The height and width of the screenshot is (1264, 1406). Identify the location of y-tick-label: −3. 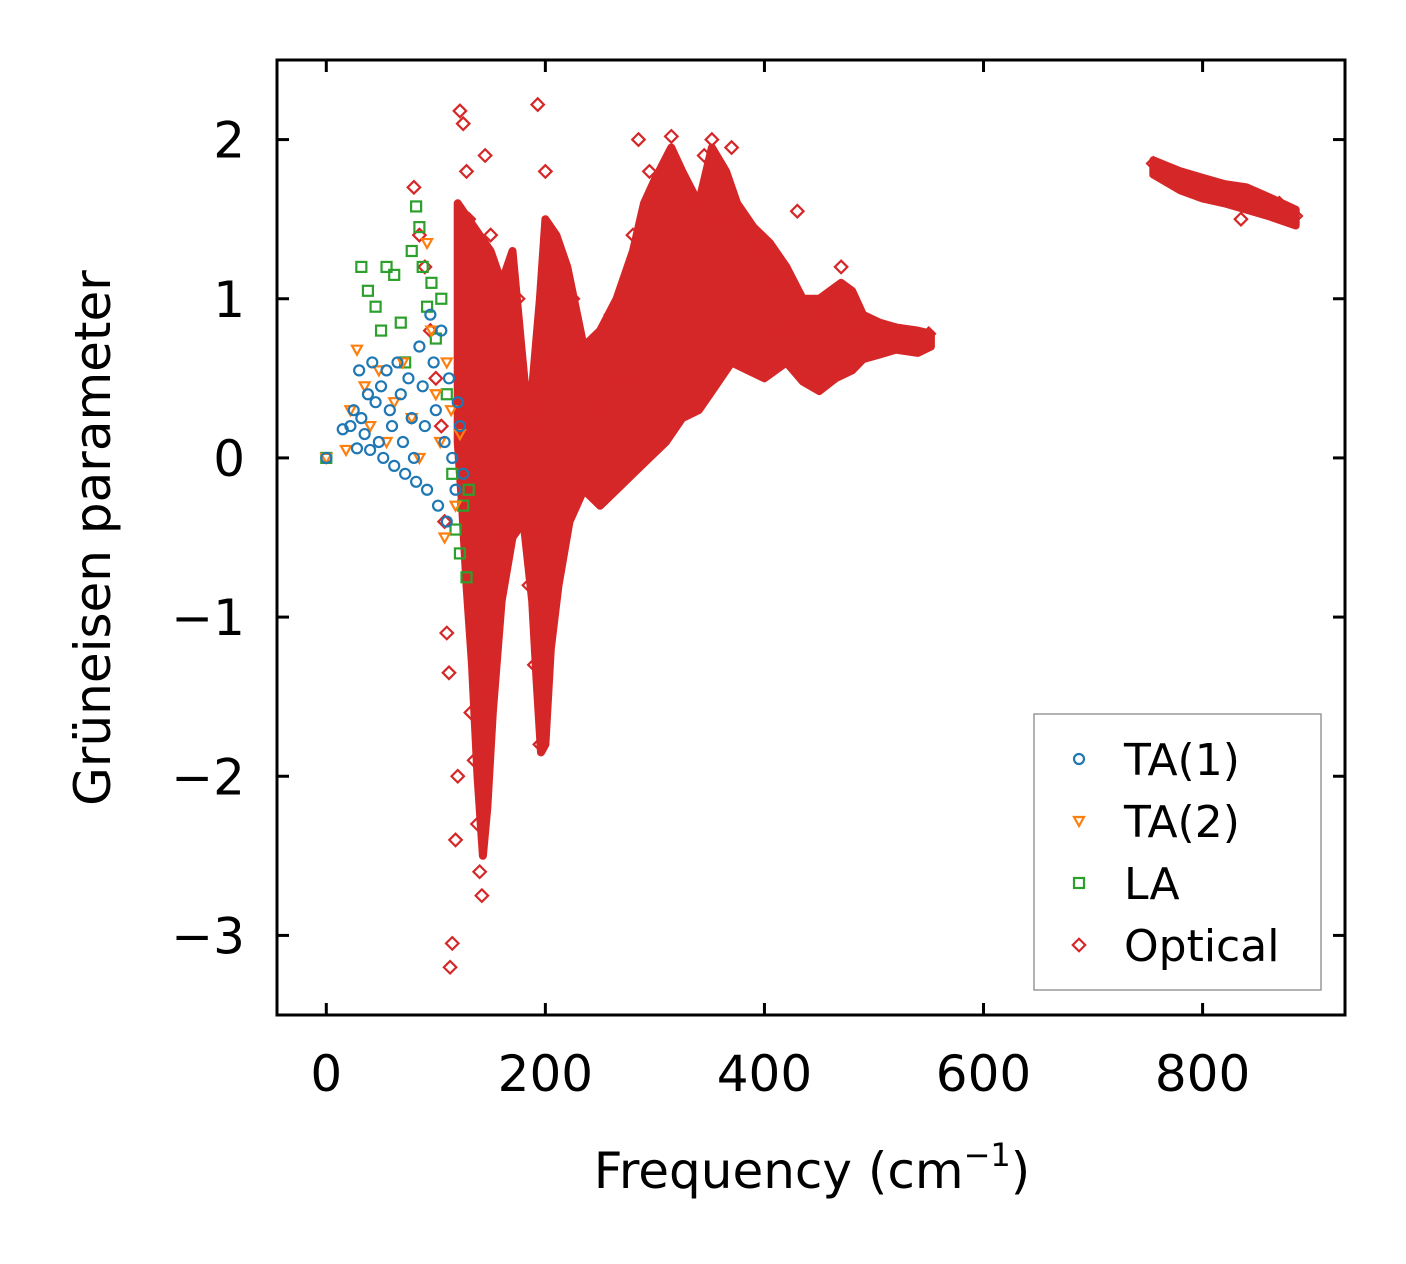
(208, 936).